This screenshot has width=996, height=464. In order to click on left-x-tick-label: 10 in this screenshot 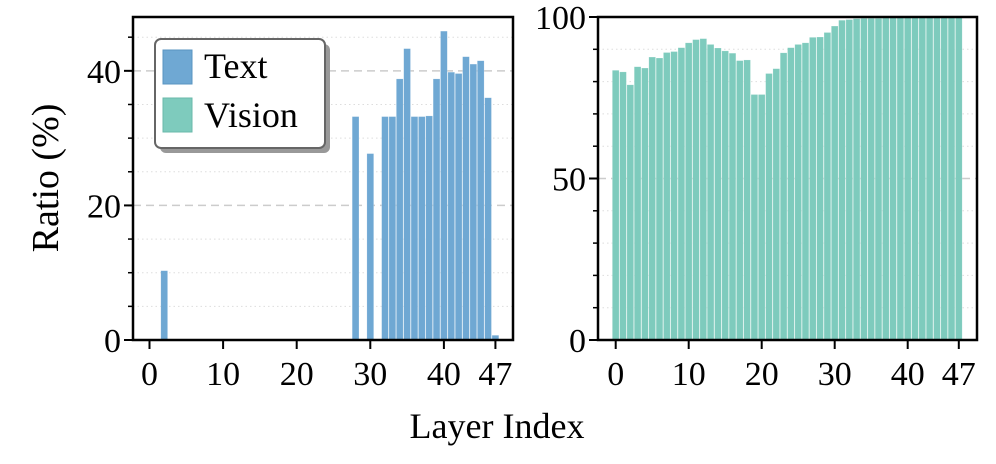, I will do `click(223, 374)`.